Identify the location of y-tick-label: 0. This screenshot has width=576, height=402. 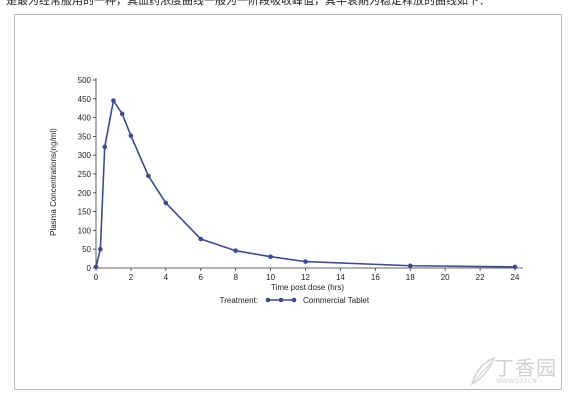
(89, 268).